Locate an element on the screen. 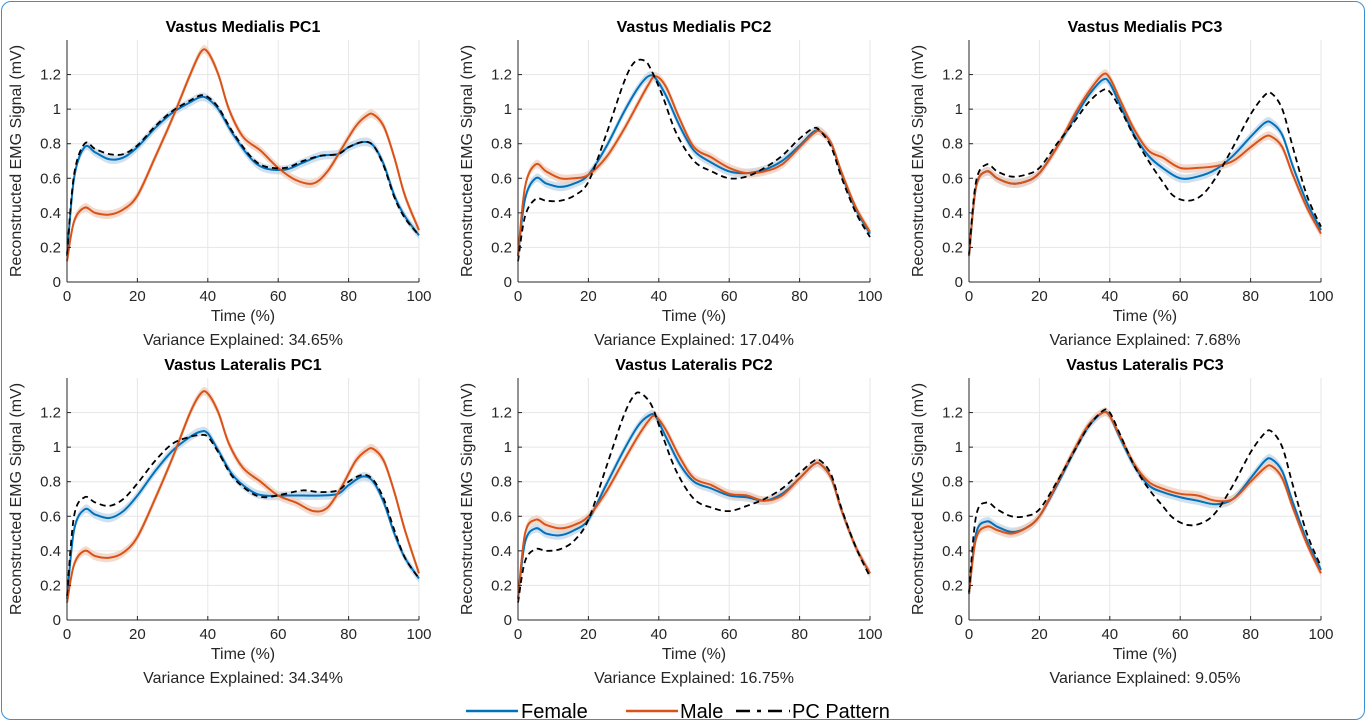 Image resolution: width=1368 pixels, height=723 pixels. variance-explained-label: Variance Explained: 16.75% is located at coordinates (694, 678).